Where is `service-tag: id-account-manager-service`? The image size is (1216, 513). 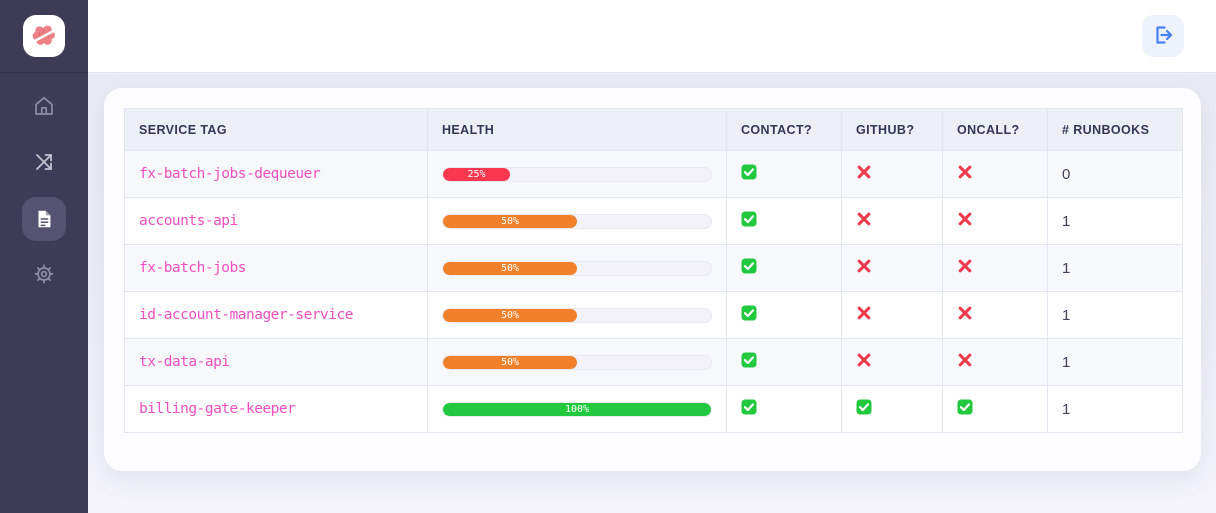 service-tag: id-account-manager-service is located at coordinates (246, 315).